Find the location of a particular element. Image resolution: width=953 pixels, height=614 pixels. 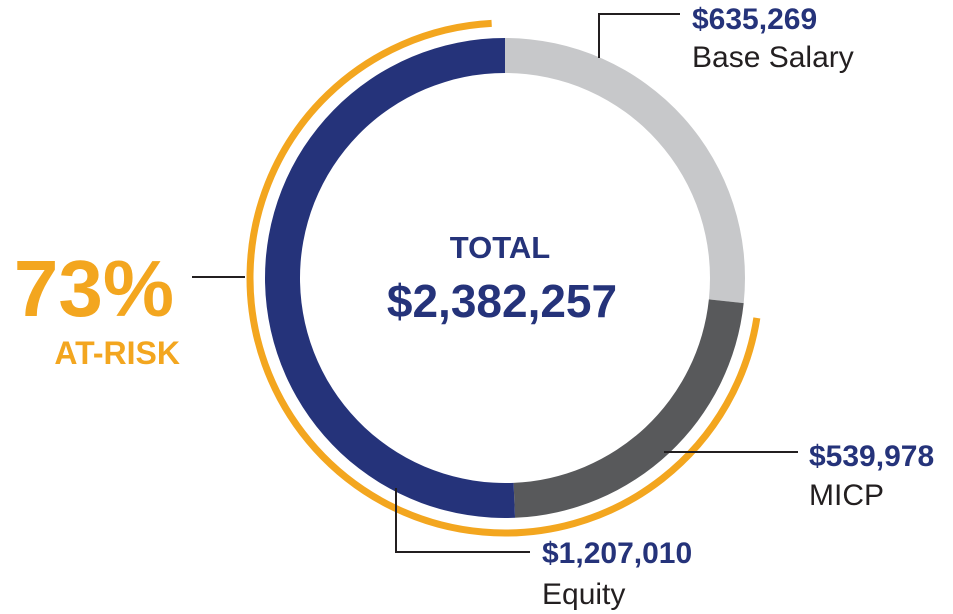

micp-label: MICP is located at coordinates (846, 495).